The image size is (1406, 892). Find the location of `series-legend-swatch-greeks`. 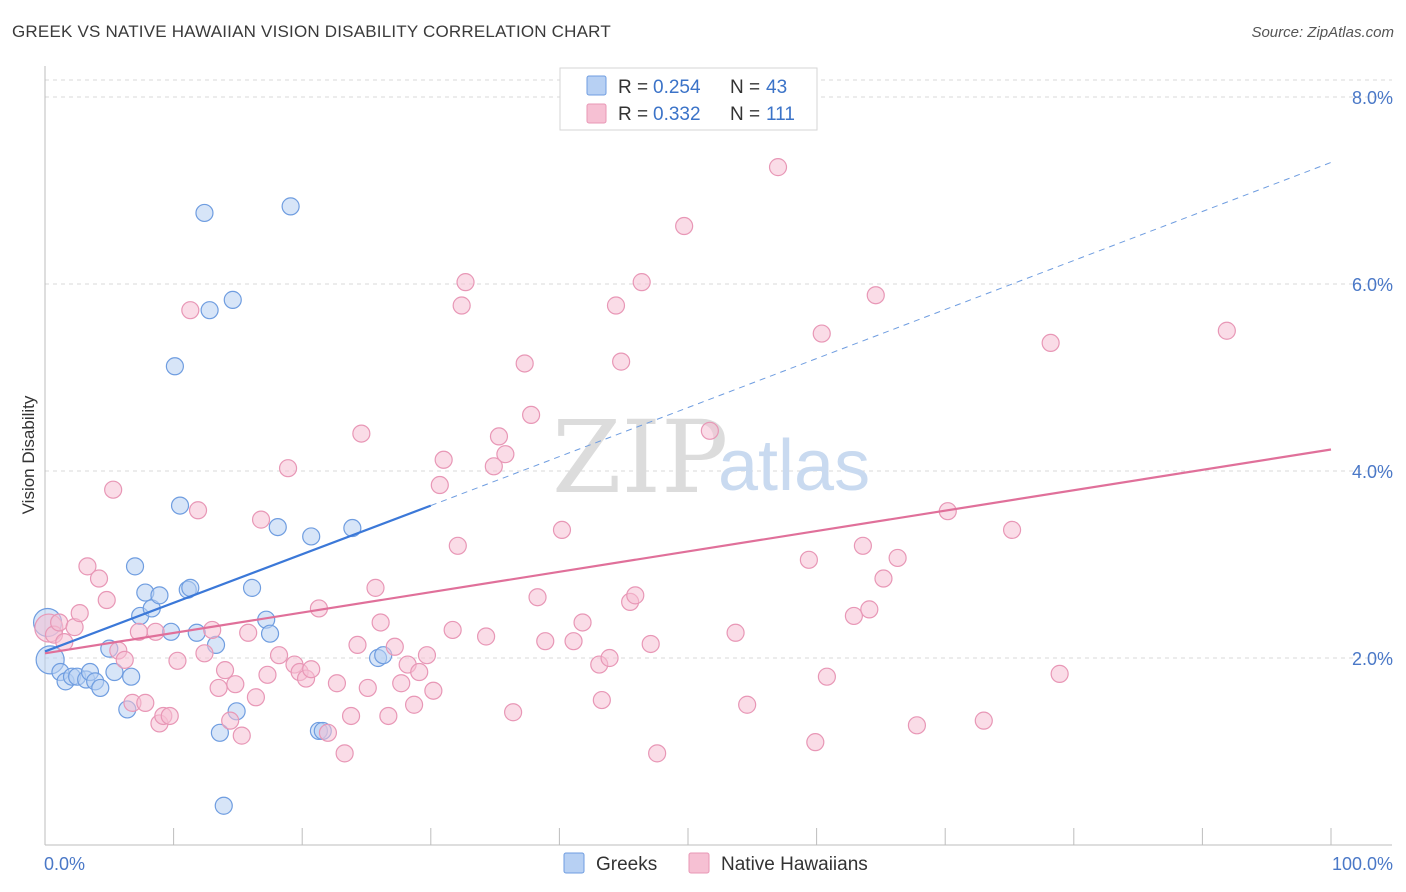

series-legend-swatch-greeks is located at coordinates (574, 863).